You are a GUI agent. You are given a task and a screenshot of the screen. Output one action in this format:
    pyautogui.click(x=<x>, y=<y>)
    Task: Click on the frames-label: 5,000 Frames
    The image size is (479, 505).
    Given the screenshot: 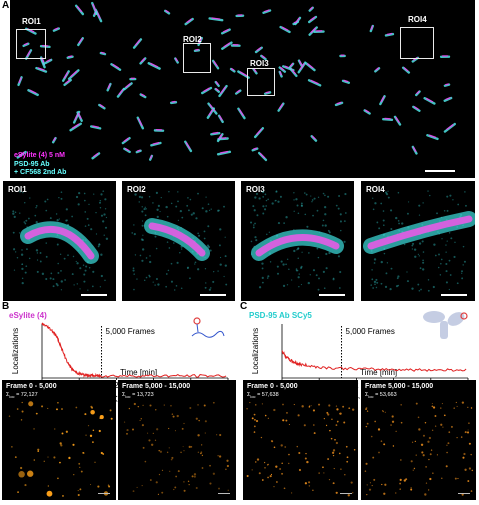 What is the action you would take?
    pyautogui.click(x=130, y=331)
    